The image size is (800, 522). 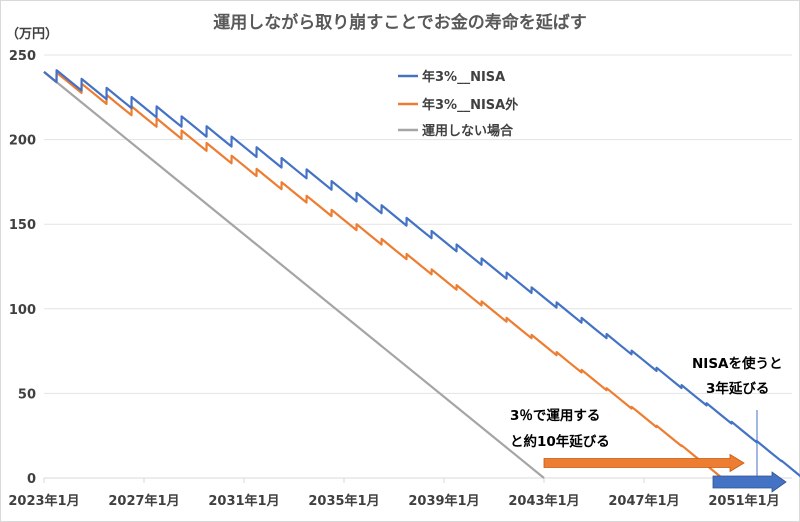 What do you see at coordinates (31, 479) in the screenshot?
I see `y-tick-label: 0` at bounding box center [31, 479].